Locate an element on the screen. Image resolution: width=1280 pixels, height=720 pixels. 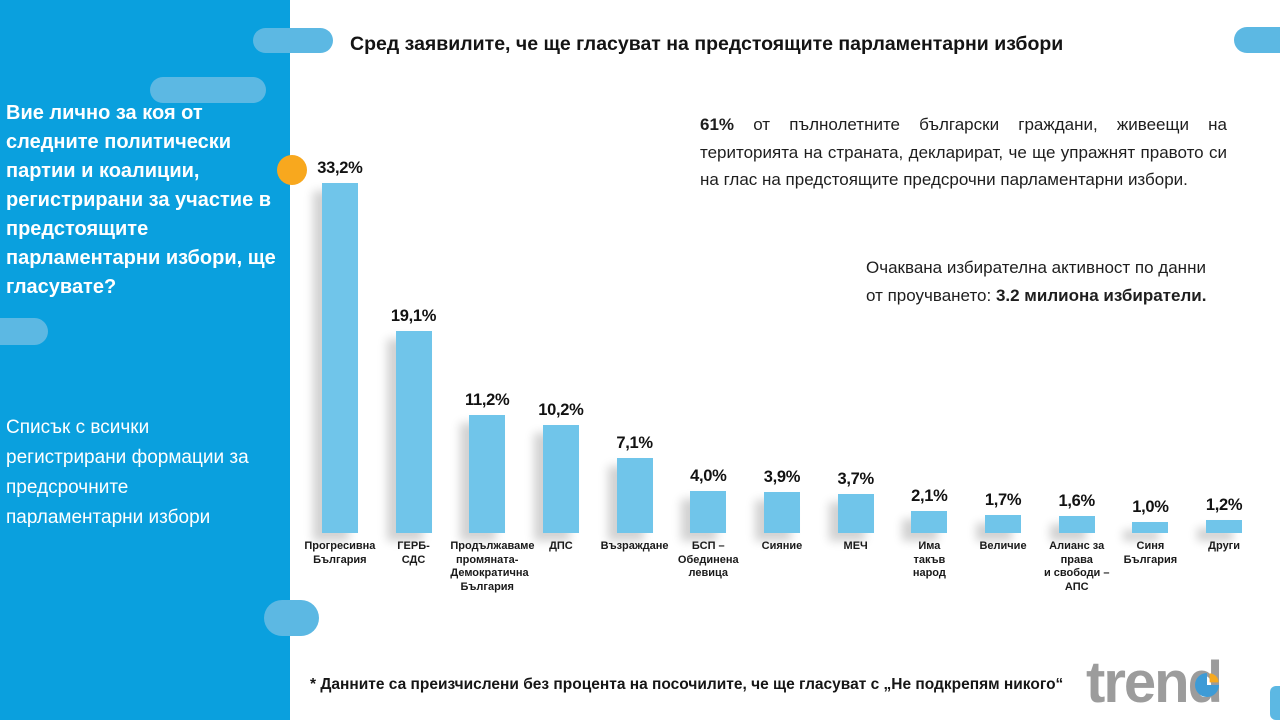
bar-column: 1,0% is located at coordinates (1151, 340).